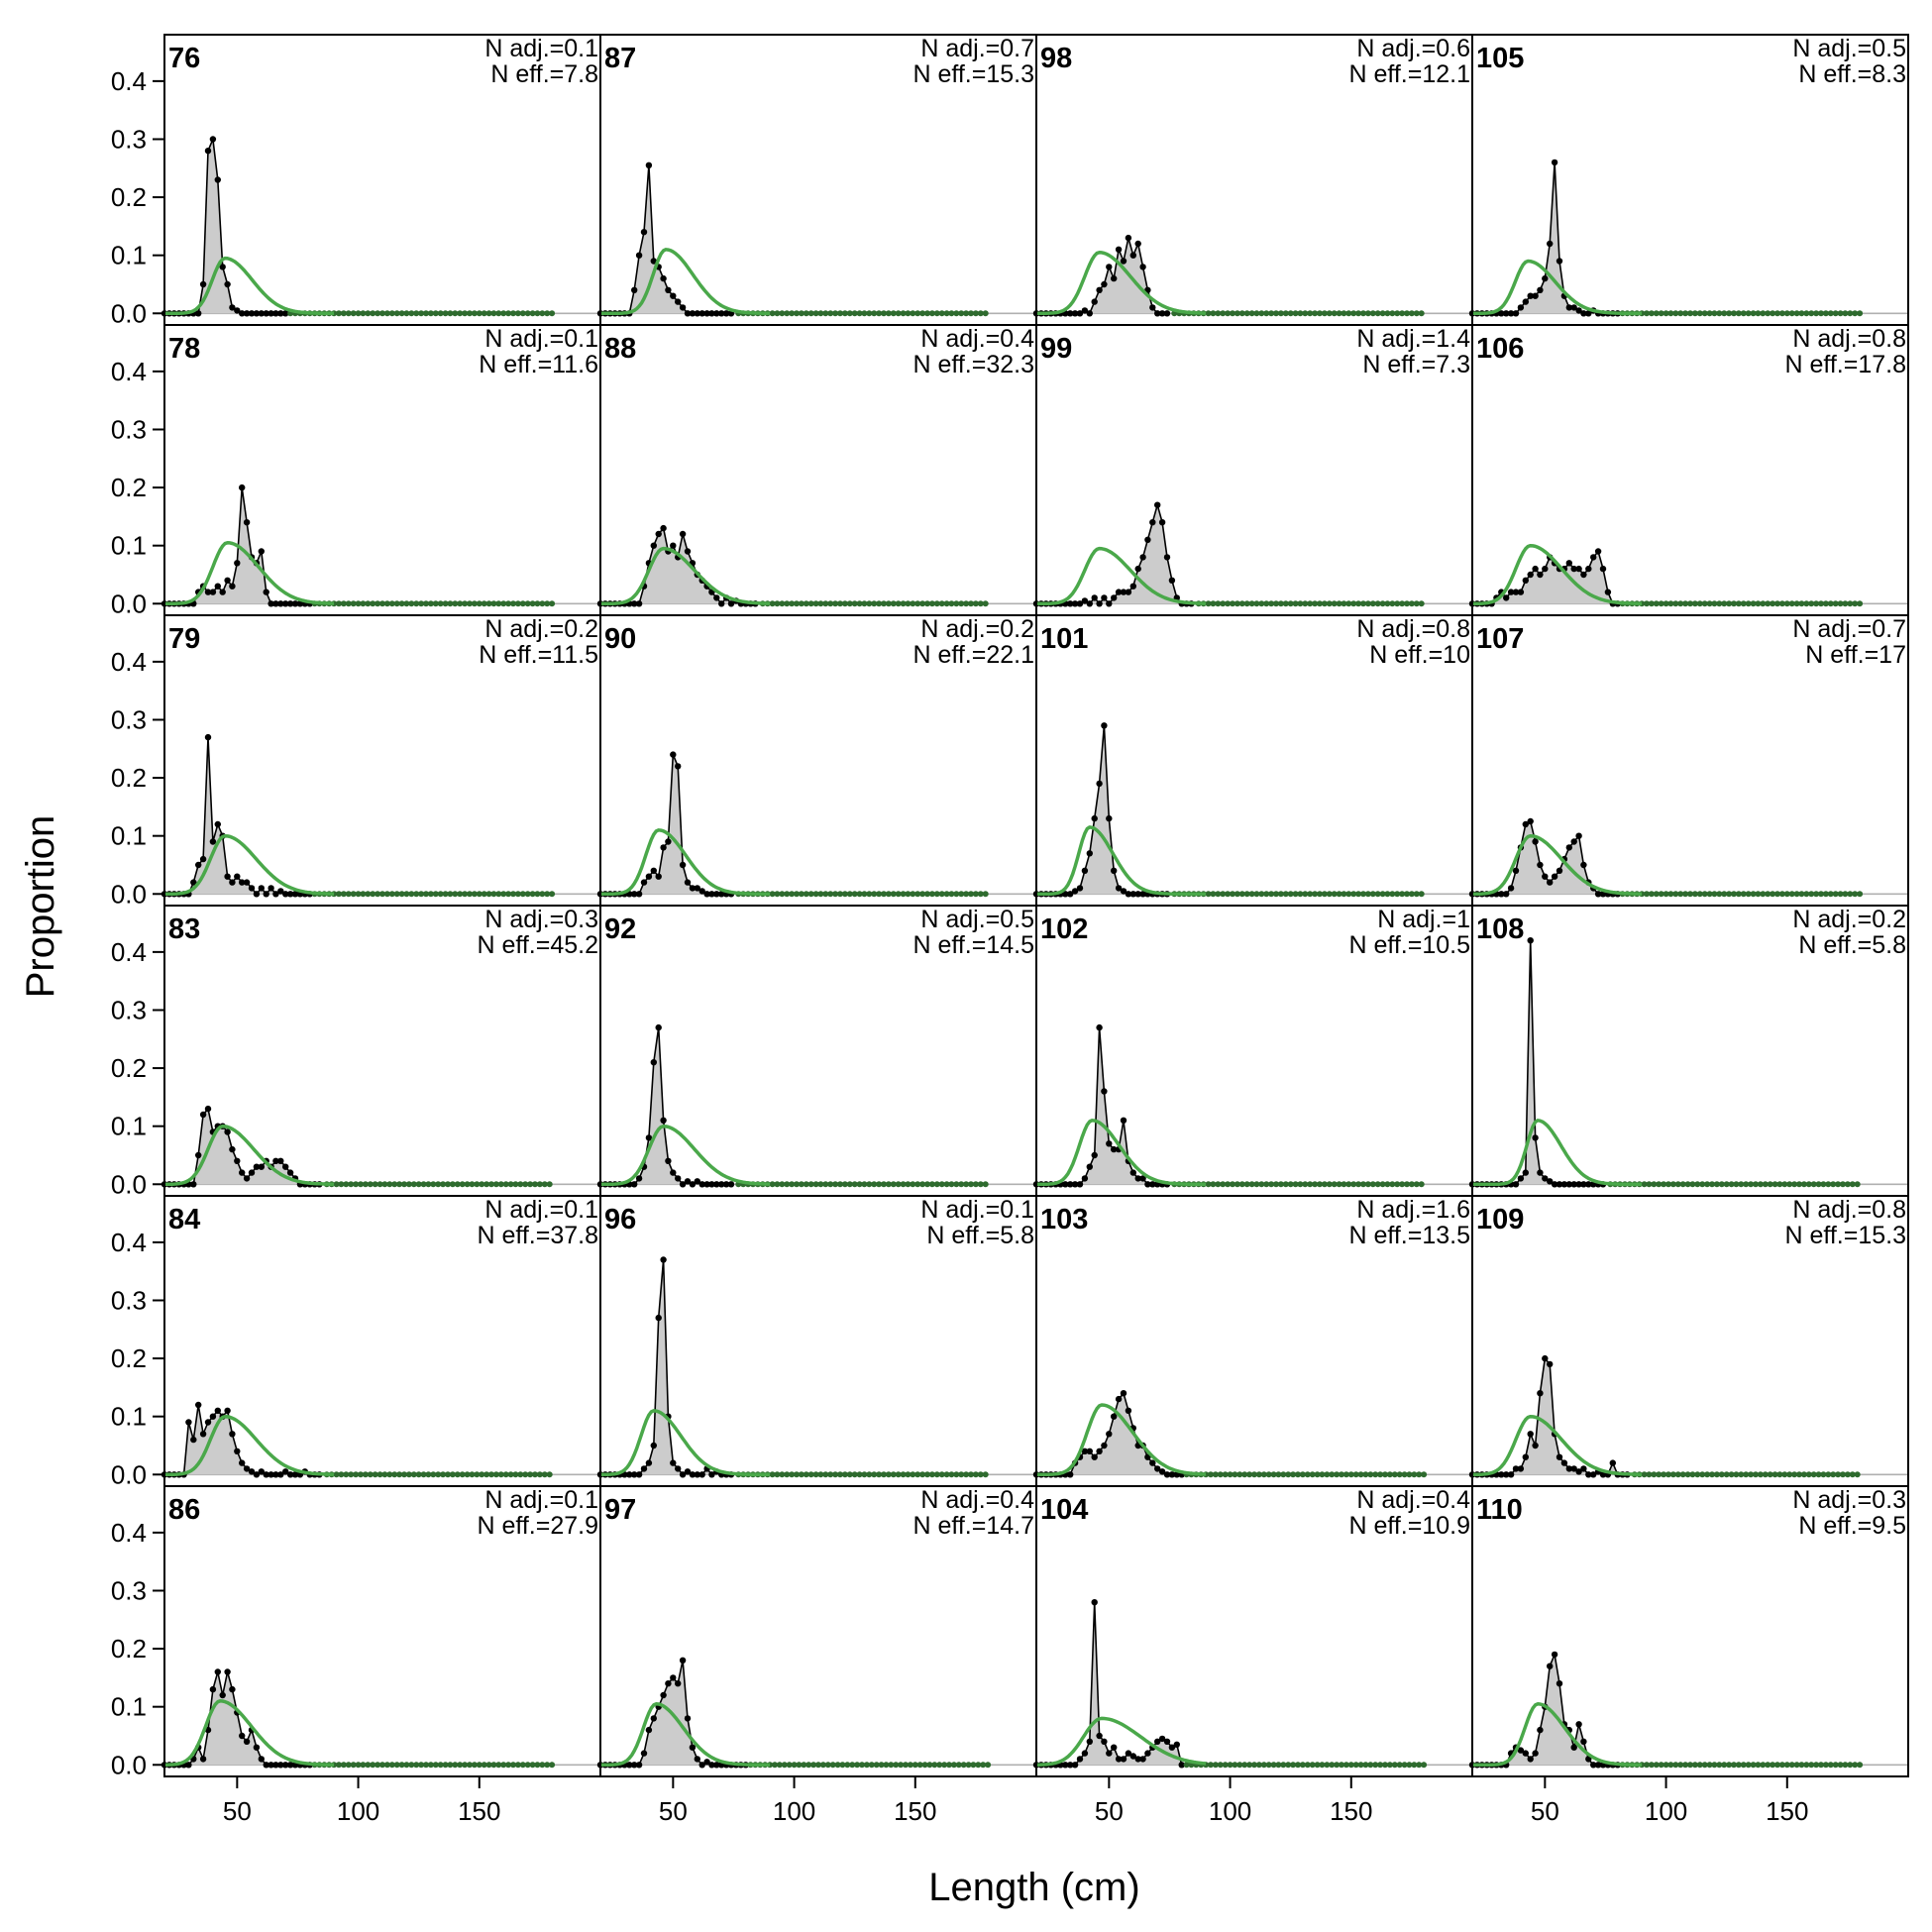 The width and height of the screenshot is (1932, 1932). I want to click on panel-101: 101 N adj.=0.8N eff.=10, so click(1252, 760).